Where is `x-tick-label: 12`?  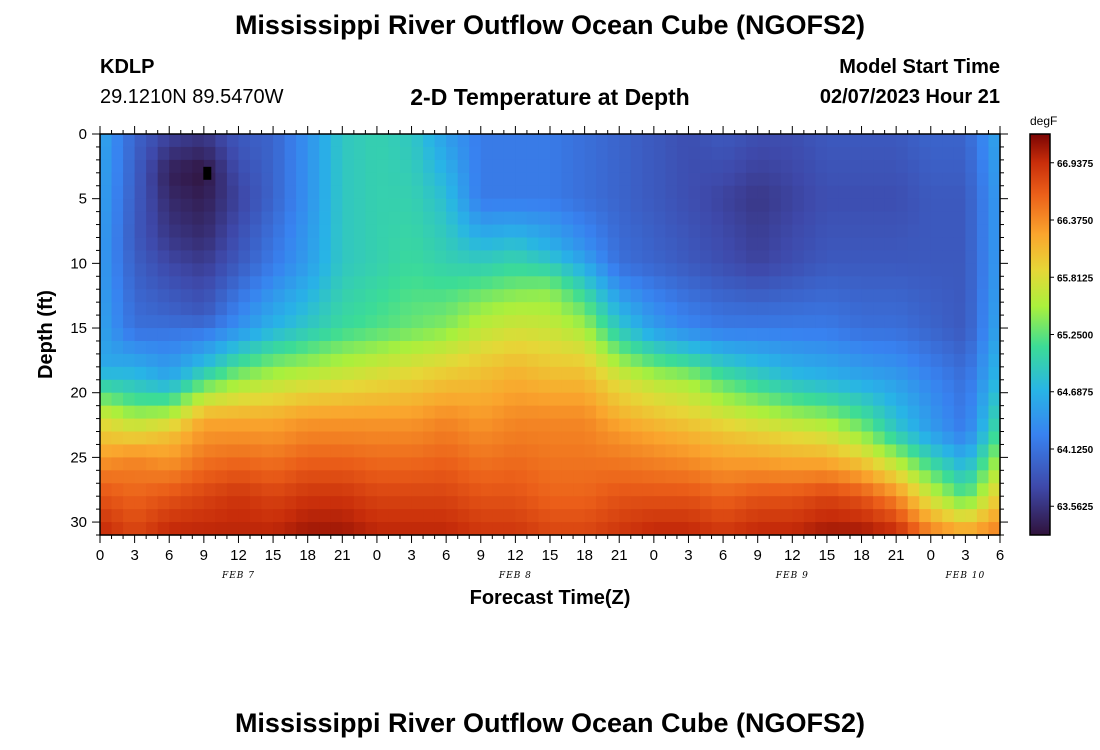 x-tick-label: 12 is located at coordinates (238, 555).